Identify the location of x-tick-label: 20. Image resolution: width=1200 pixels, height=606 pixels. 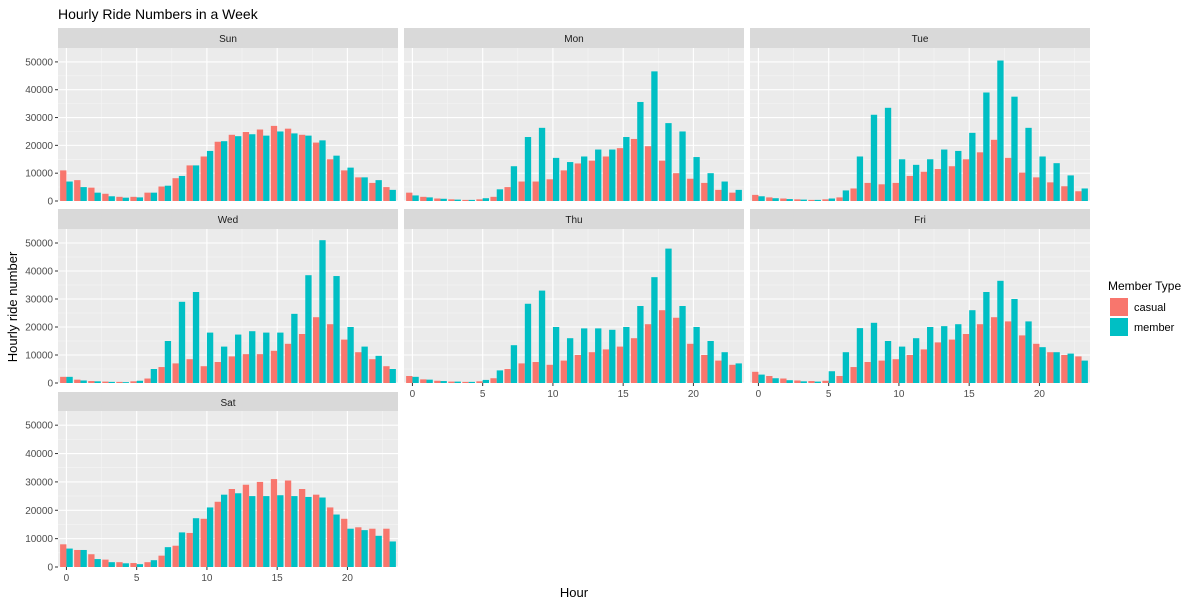
(694, 394).